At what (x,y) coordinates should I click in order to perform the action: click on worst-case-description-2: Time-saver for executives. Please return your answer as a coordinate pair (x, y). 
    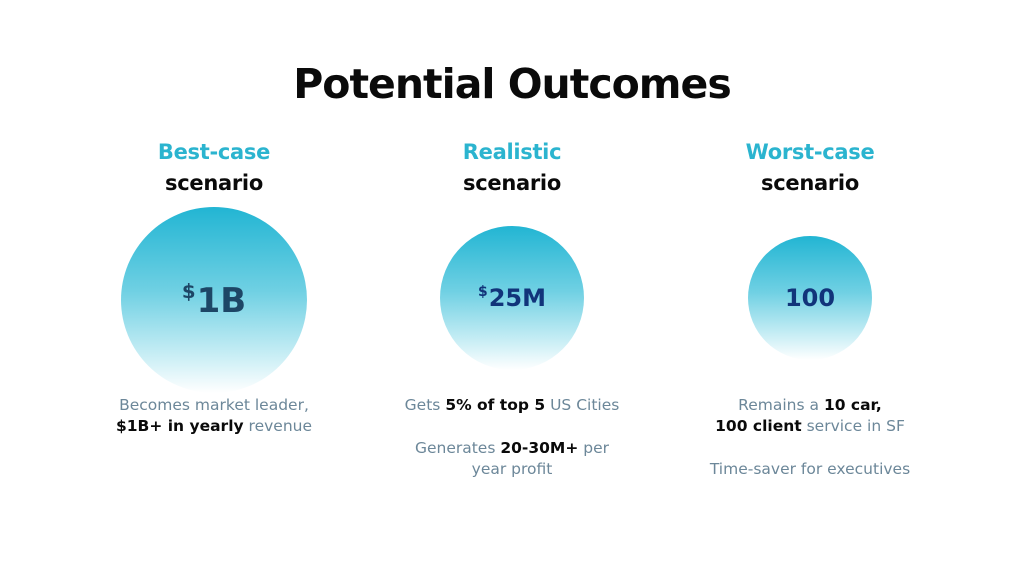
    Looking at the image, I should click on (810, 469).